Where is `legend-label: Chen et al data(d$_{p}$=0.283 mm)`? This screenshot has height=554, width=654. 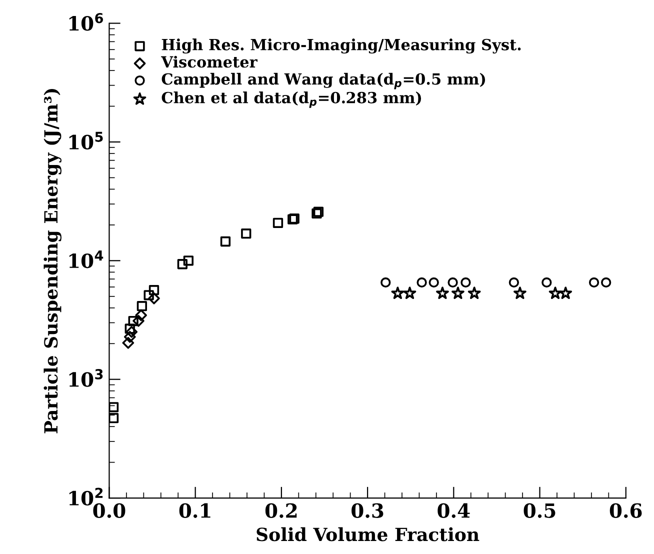 legend-label: Chen et al data(d$_{p}$=0.283 mm) is located at coordinates (292, 100).